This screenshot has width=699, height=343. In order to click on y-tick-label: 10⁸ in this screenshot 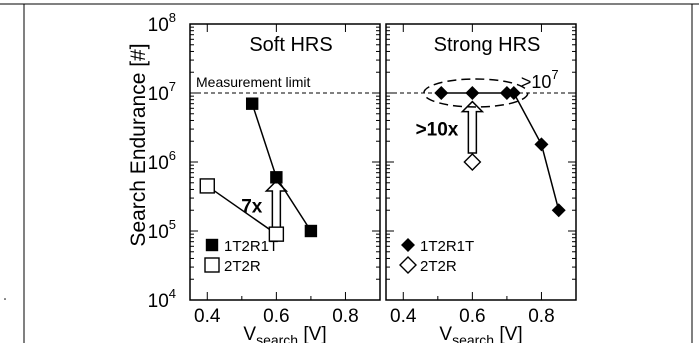, I will do `click(162, 23)`.